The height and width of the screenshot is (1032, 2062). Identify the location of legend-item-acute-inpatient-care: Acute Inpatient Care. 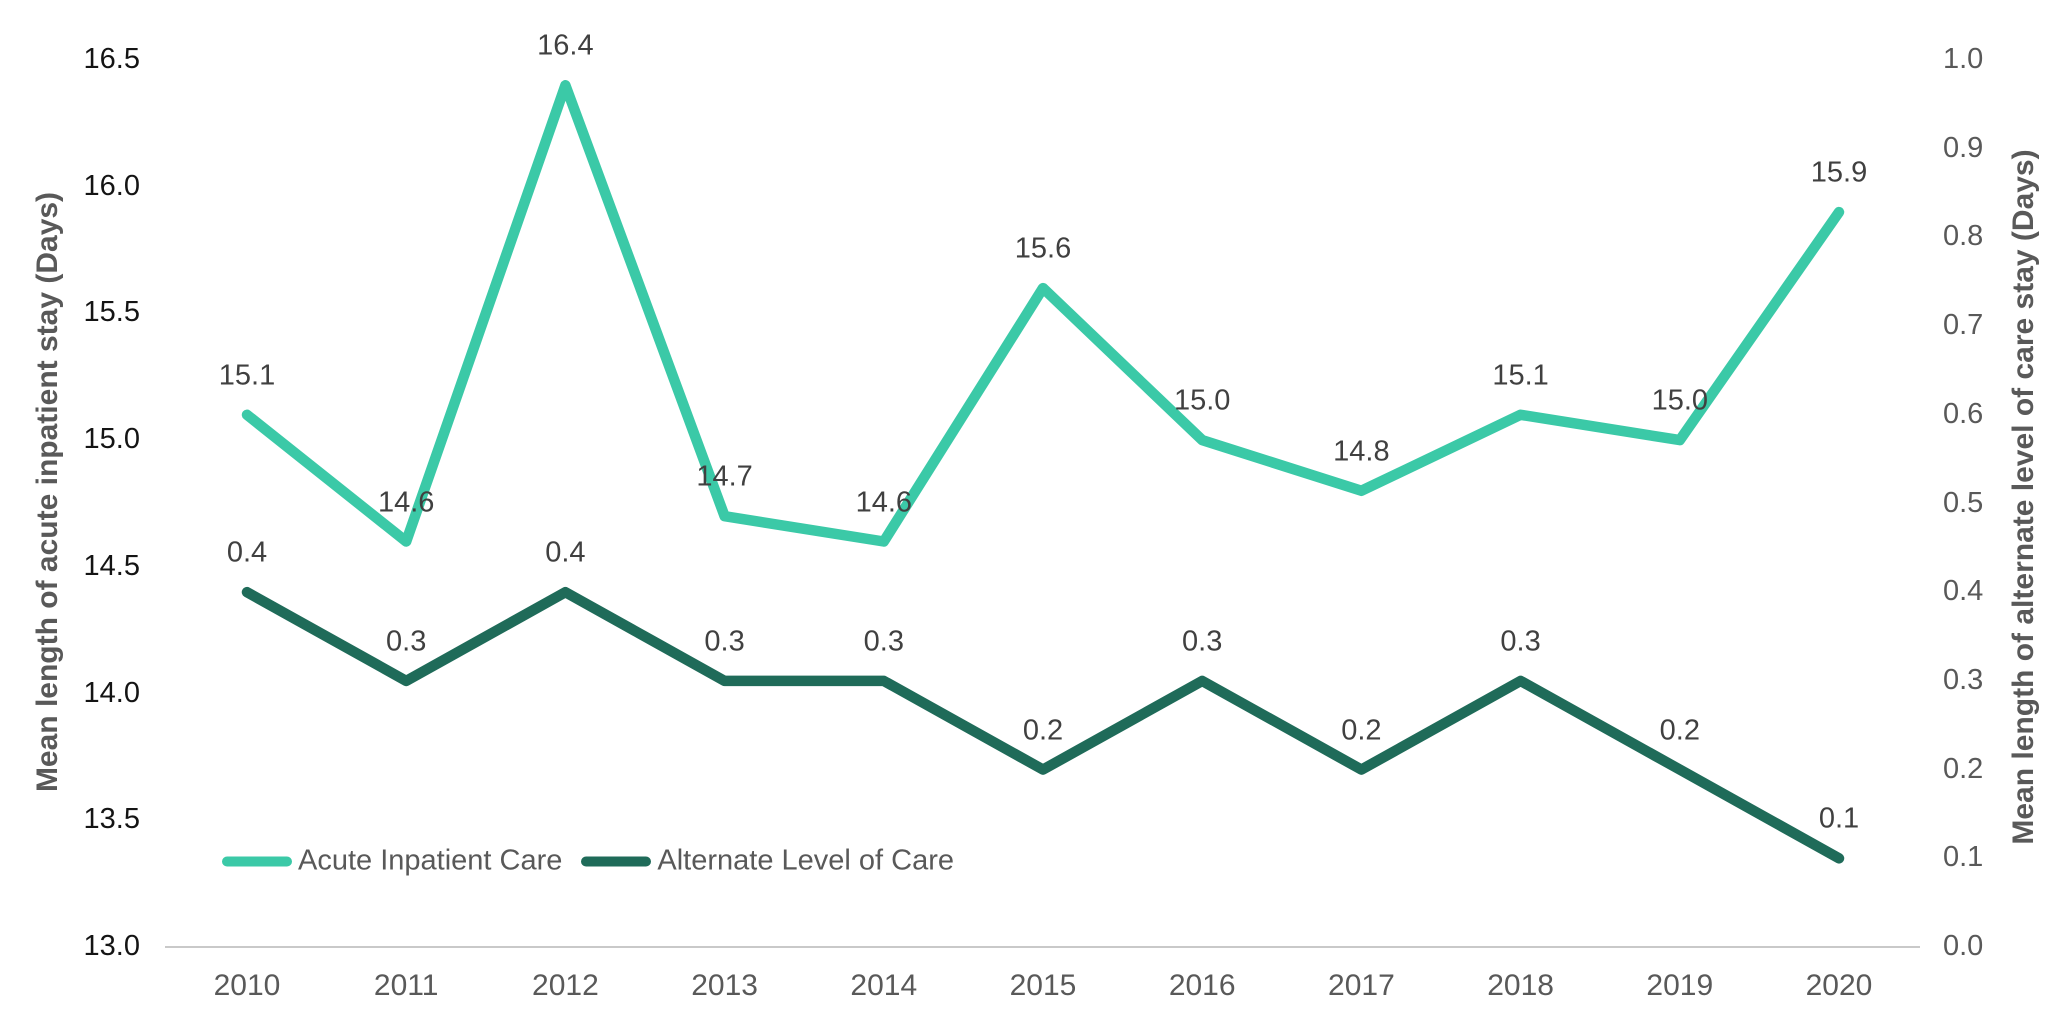
(392, 861).